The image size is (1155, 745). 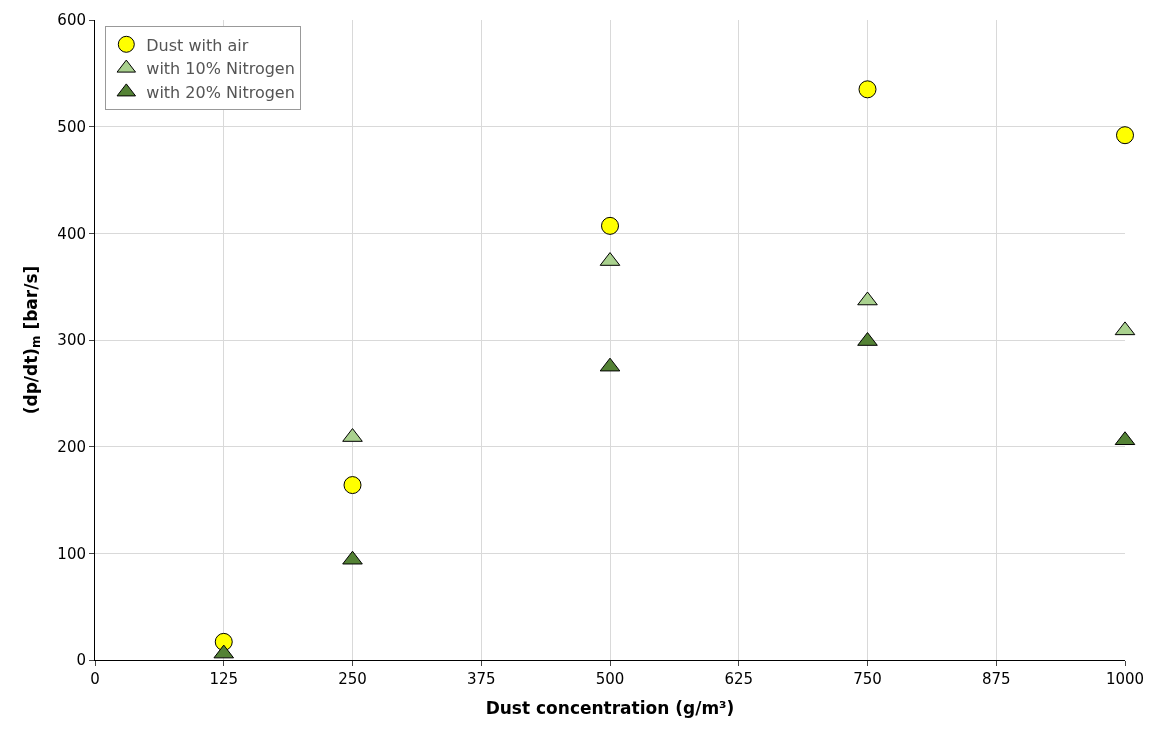 I want to click on legend-label: with 10% Nitrogen, so click(x=220, y=69).